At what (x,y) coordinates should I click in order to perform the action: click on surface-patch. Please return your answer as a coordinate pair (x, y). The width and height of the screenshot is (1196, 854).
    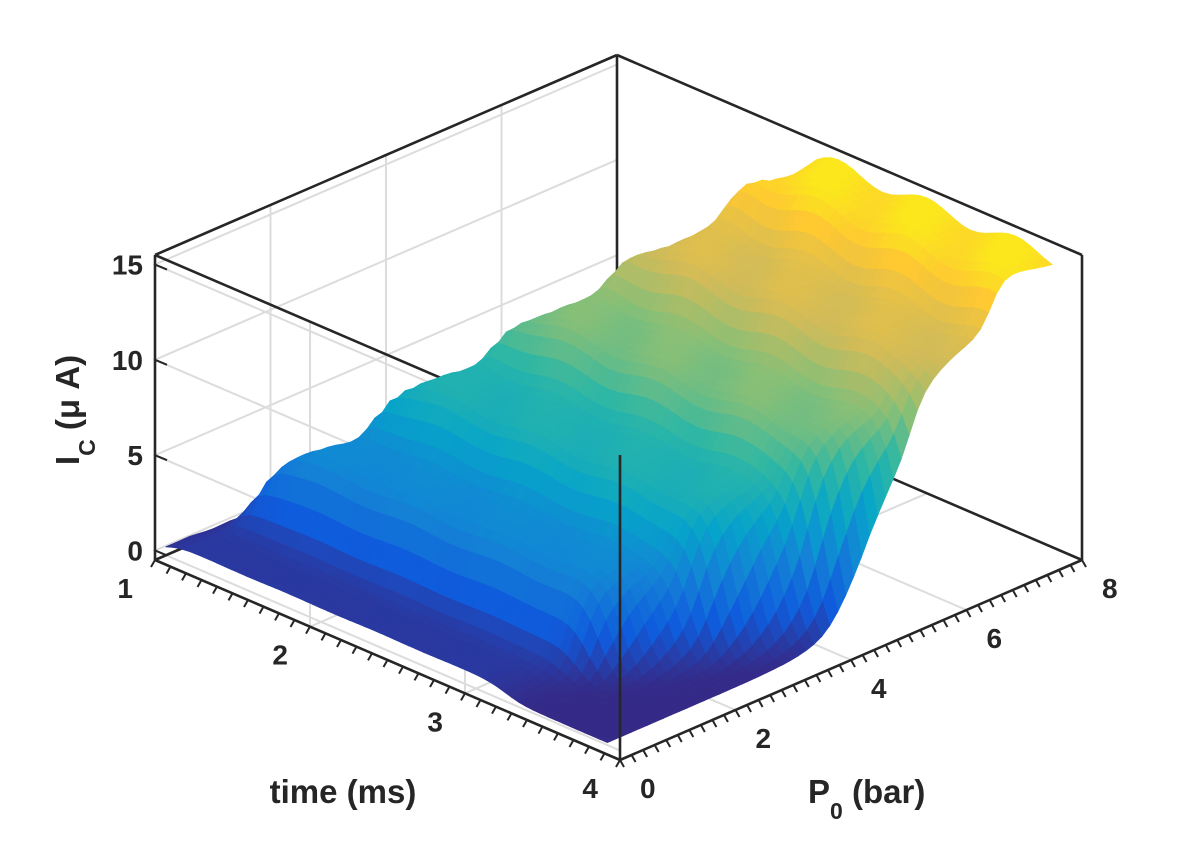
    Looking at the image, I should click on (607, 739).